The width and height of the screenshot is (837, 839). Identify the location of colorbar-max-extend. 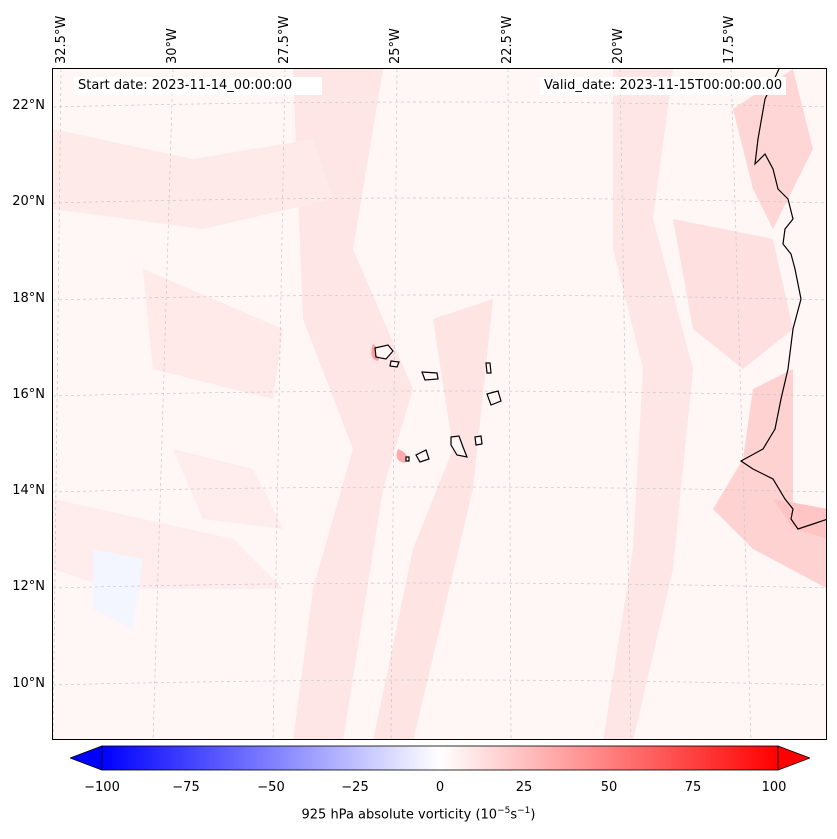
(794, 758).